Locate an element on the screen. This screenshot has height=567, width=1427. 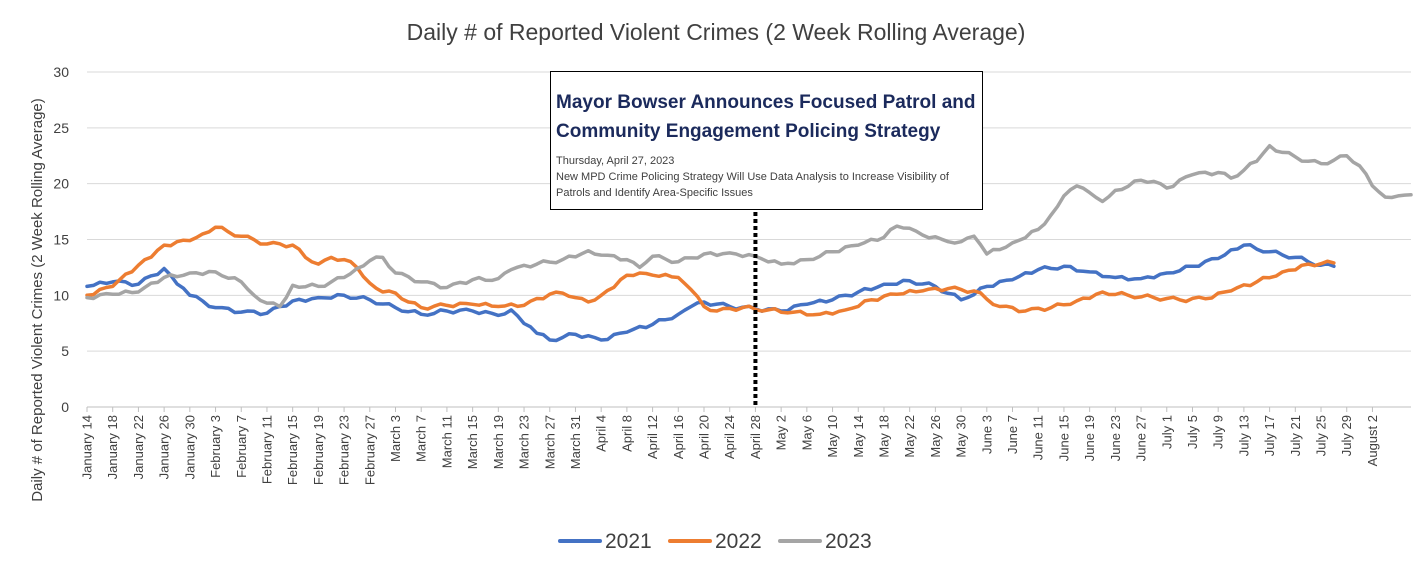
x-tick-label: April 28 is located at coordinates (755, 437).